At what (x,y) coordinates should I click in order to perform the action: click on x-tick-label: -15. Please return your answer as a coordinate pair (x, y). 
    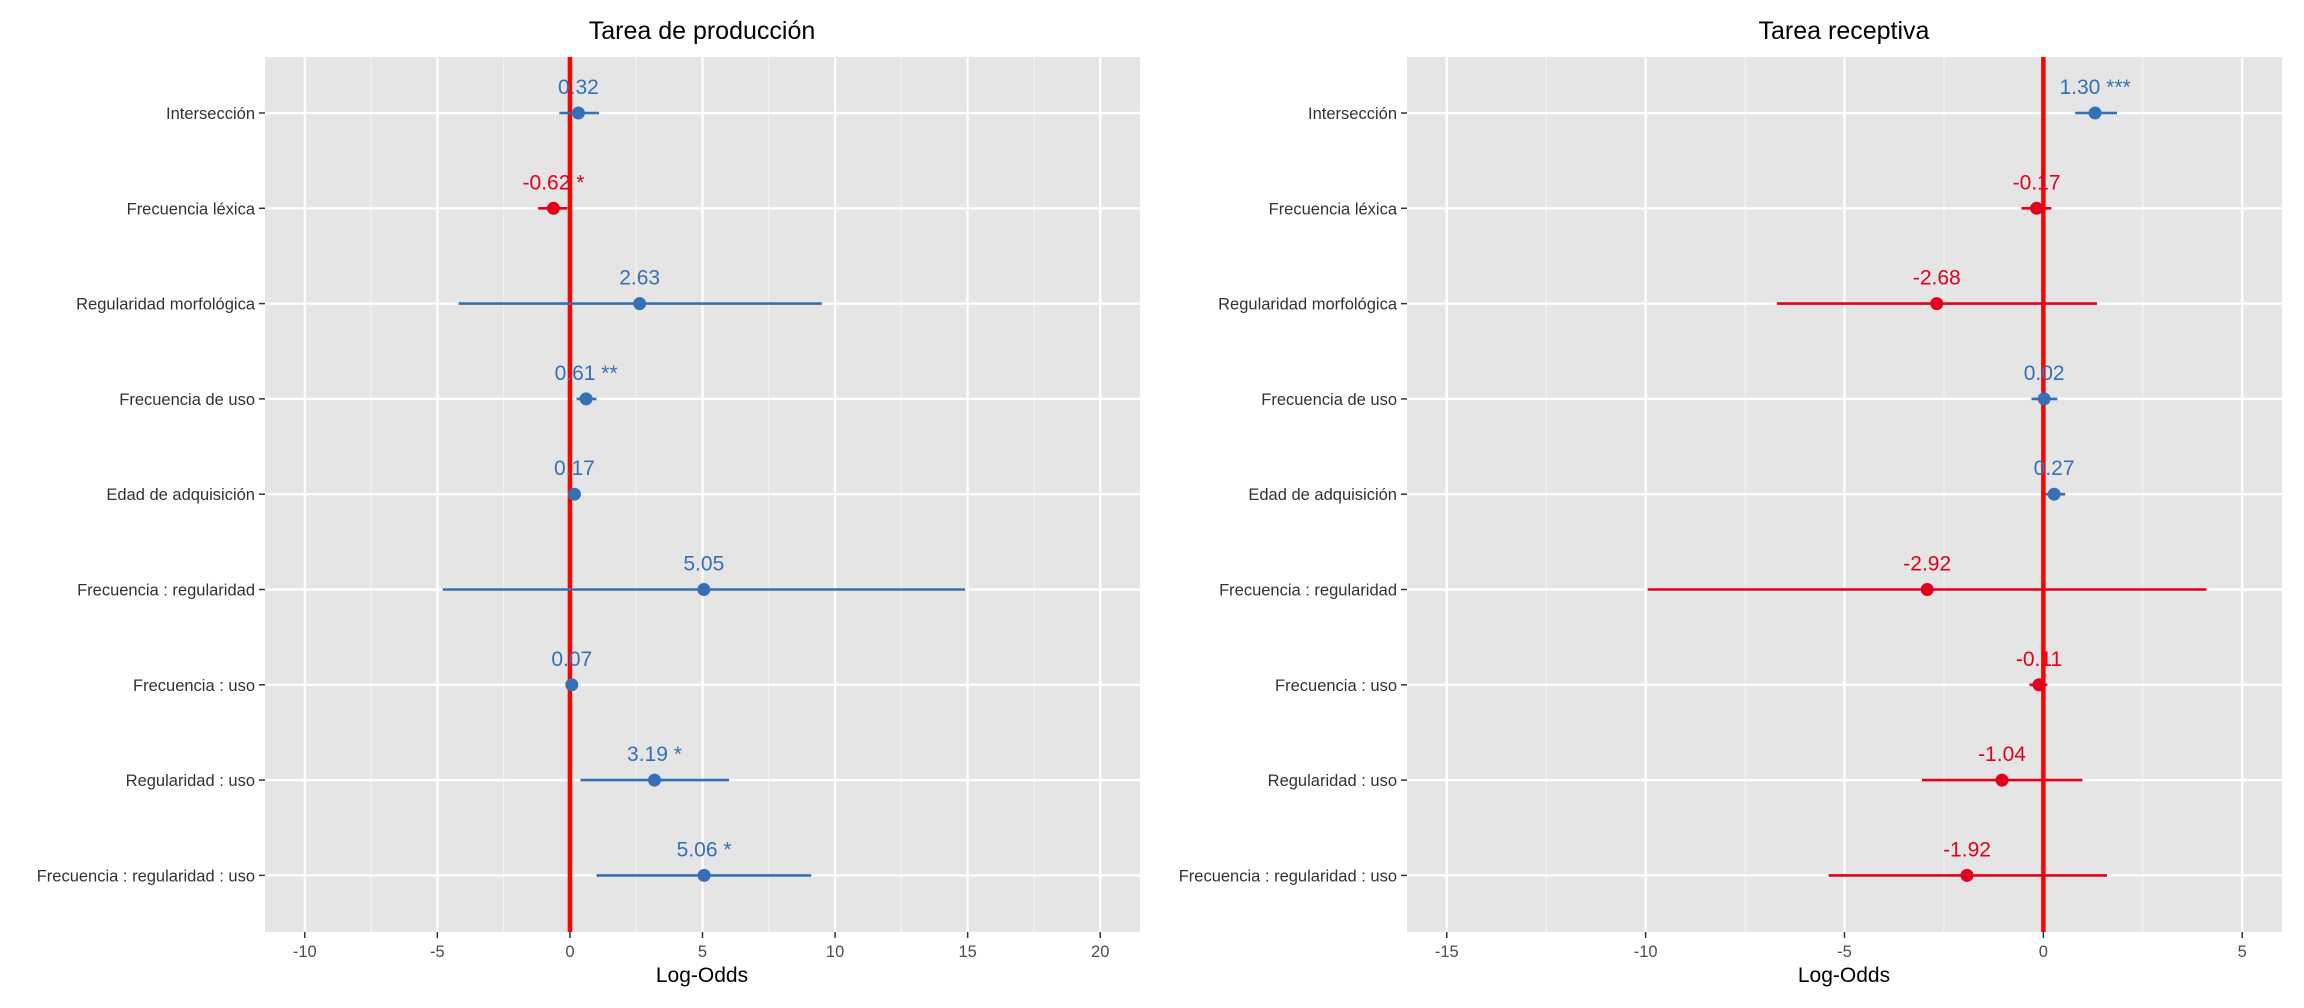
    Looking at the image, I should click on (1447, 952).